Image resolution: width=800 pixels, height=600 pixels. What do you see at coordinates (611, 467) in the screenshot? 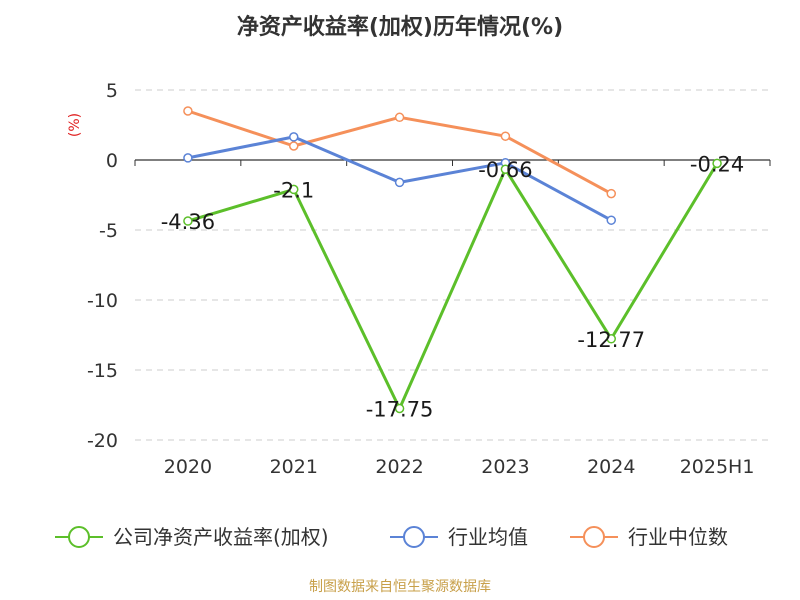
I see `x-tick-label: 2024` at bounding box center [611, 467].